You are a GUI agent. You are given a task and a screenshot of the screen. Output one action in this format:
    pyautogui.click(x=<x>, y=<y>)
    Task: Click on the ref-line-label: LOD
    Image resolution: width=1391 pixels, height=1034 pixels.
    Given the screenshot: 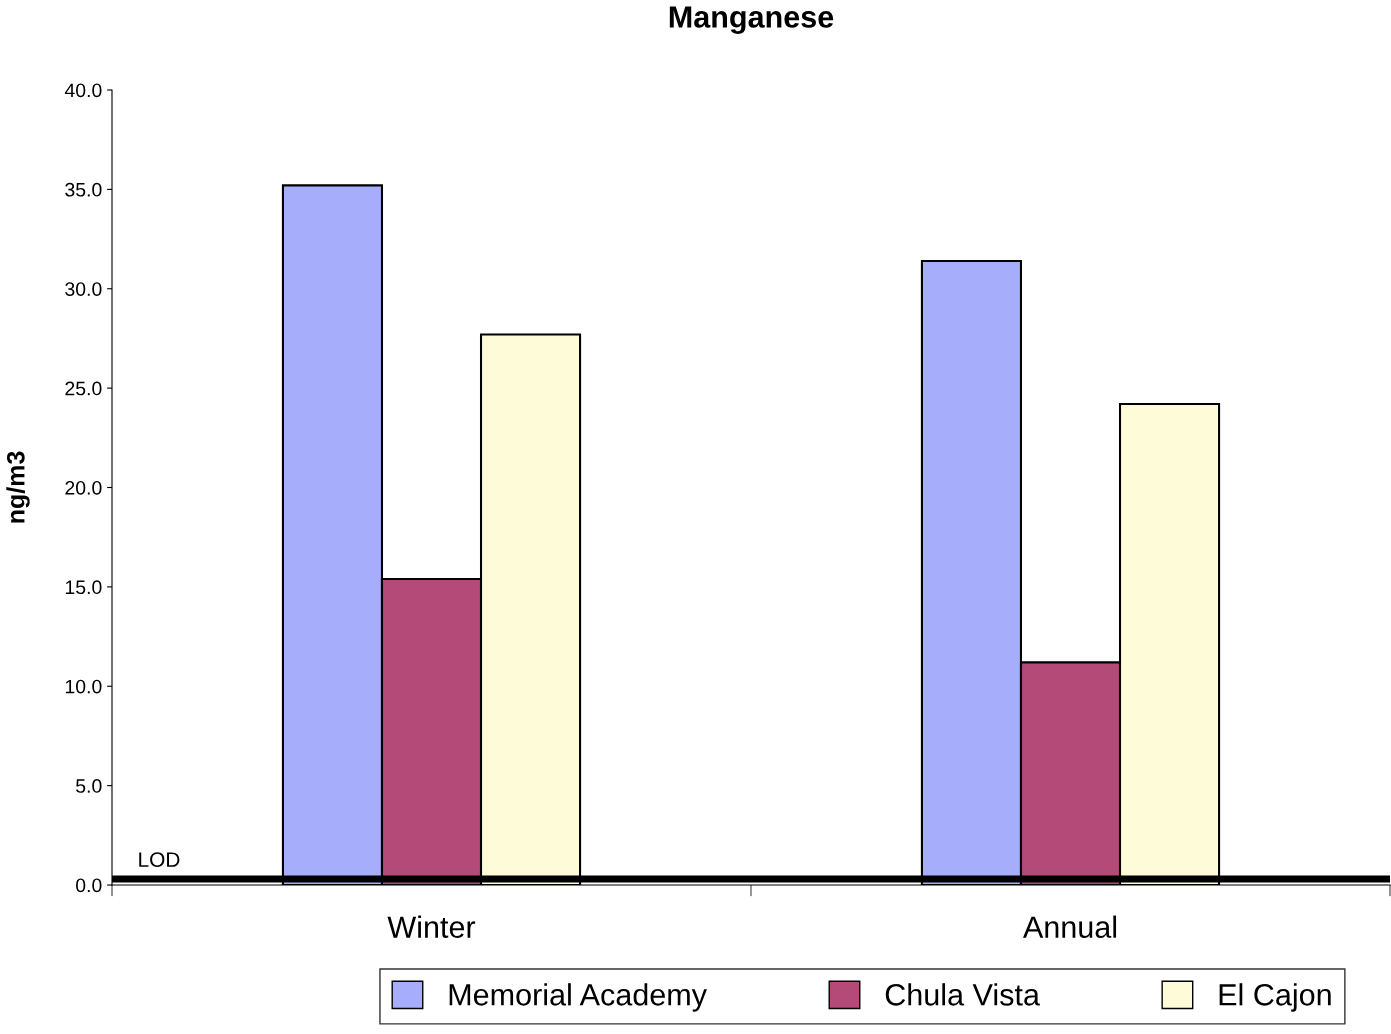 What is the action you would take?
    pyautogui.click(x=159, y=859)
    